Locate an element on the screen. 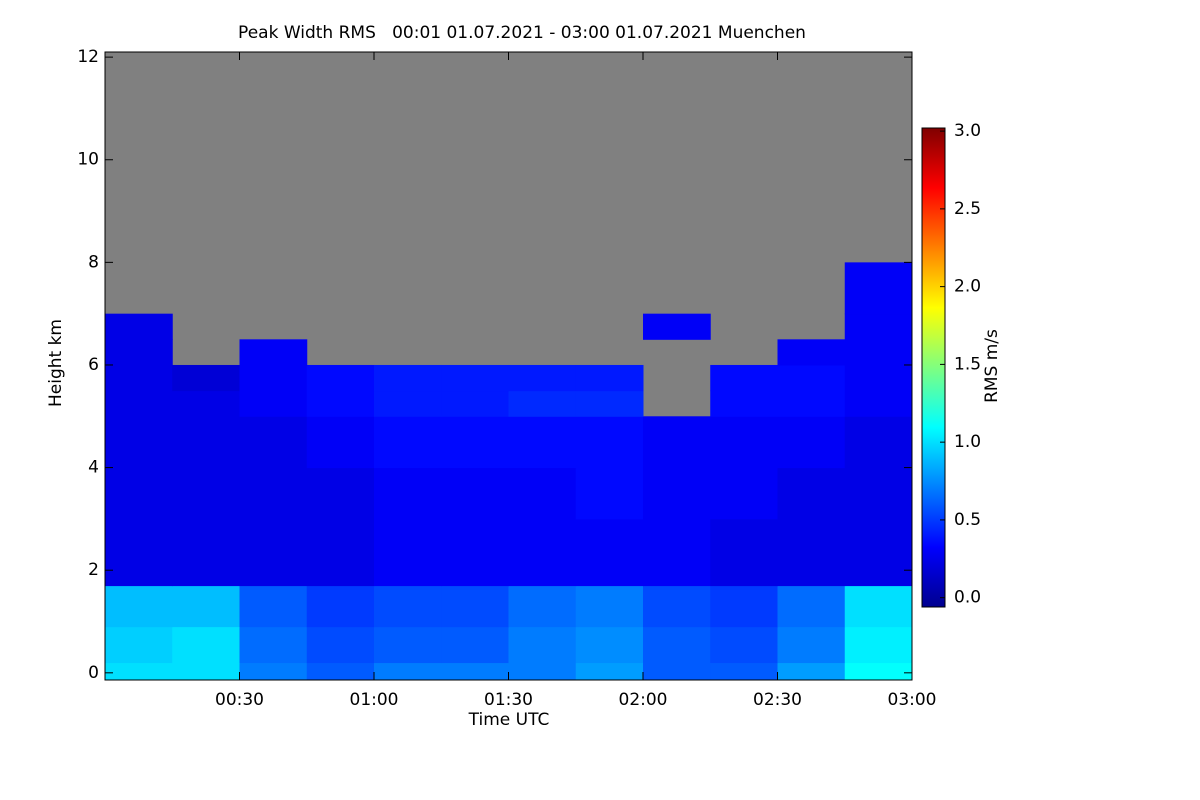 This screenshot has width=1200, height=800. x-tick-label: 03:00 is located at coordinates (912, 700).